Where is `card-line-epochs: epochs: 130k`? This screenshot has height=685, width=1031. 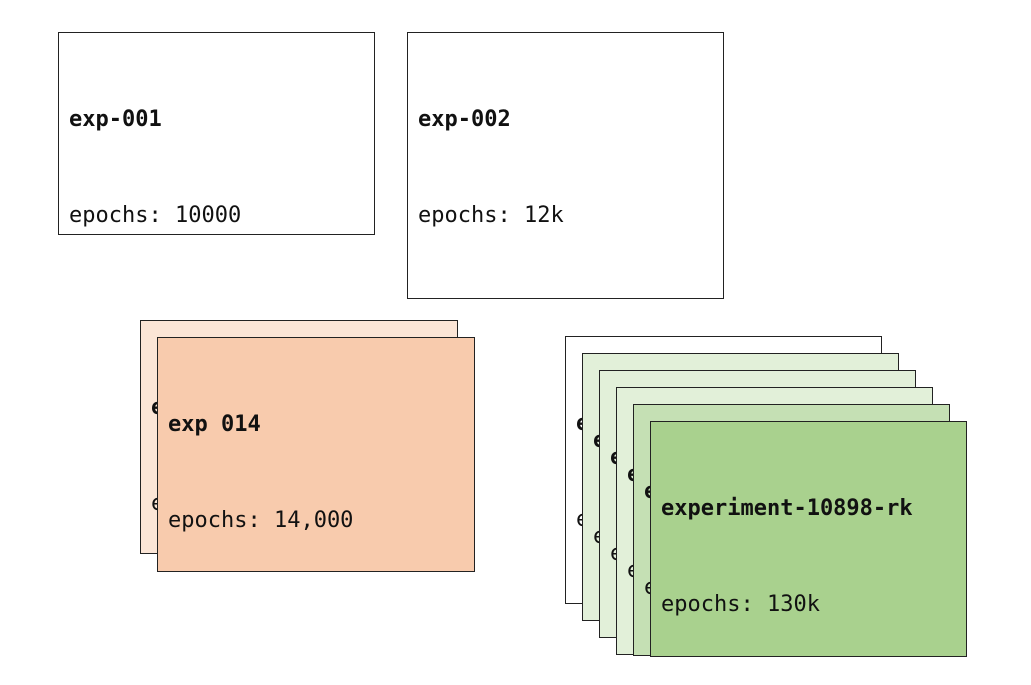
card-line-epochs: epochs: 130k is located at coordinates (740, 604).